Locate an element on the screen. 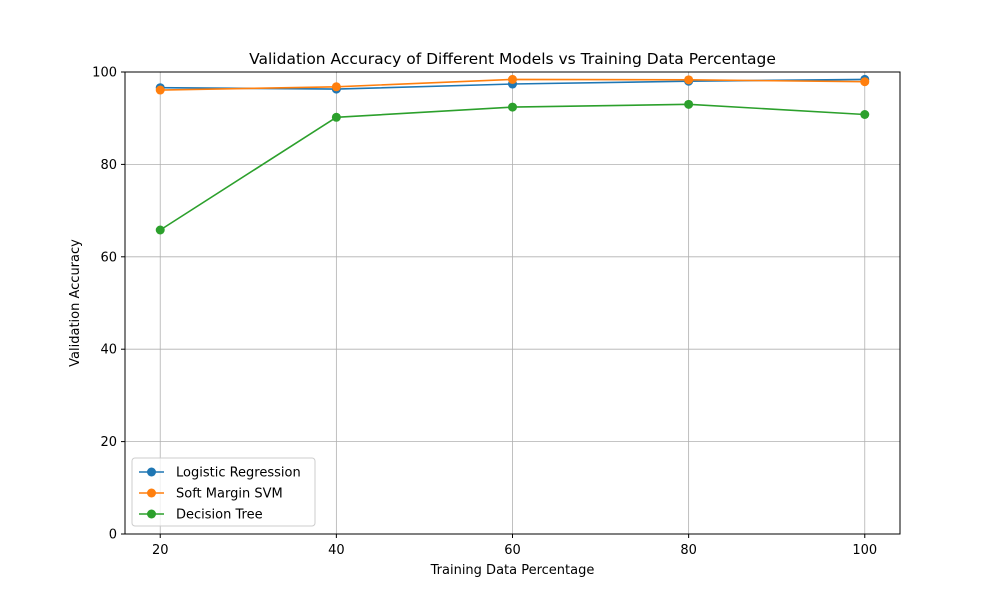  x-tick-label: 100 is located at coordinates (864, 550).